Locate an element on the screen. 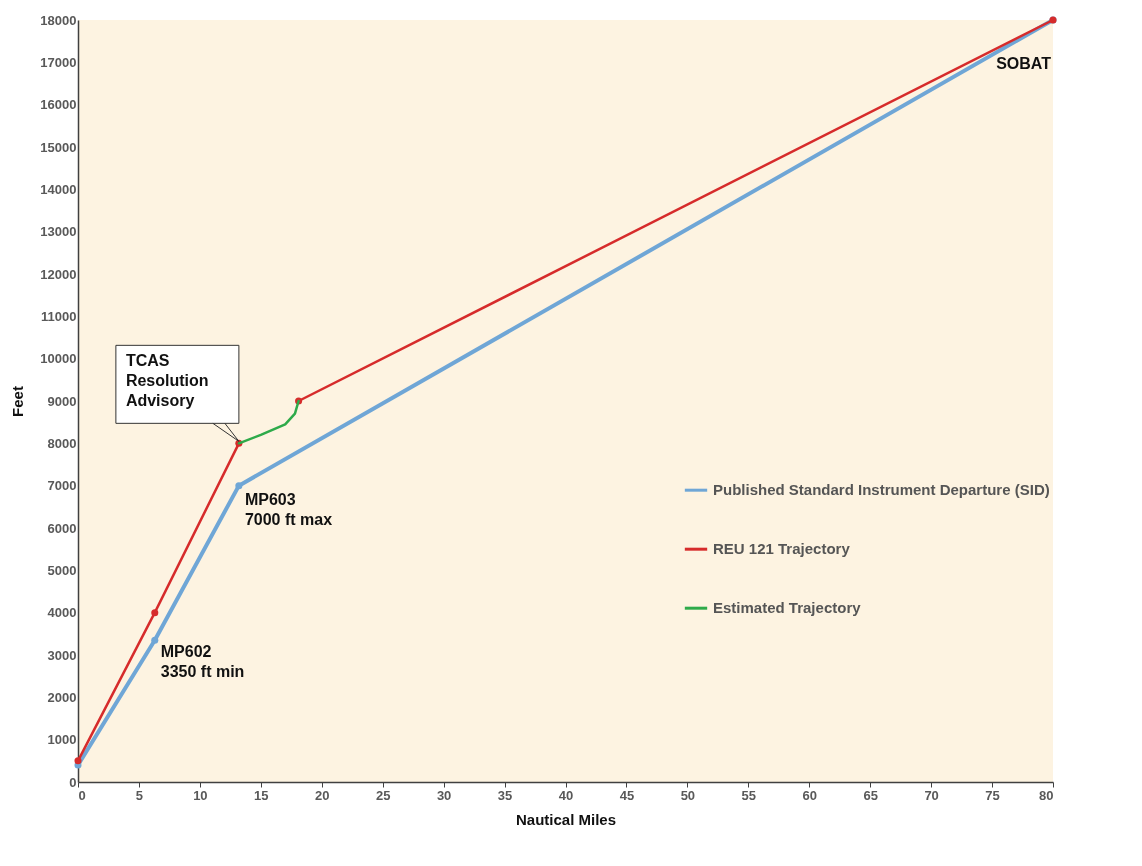 The image size is (1142, 866). x-tick-label: 30 is located at coordinates (444, 795).